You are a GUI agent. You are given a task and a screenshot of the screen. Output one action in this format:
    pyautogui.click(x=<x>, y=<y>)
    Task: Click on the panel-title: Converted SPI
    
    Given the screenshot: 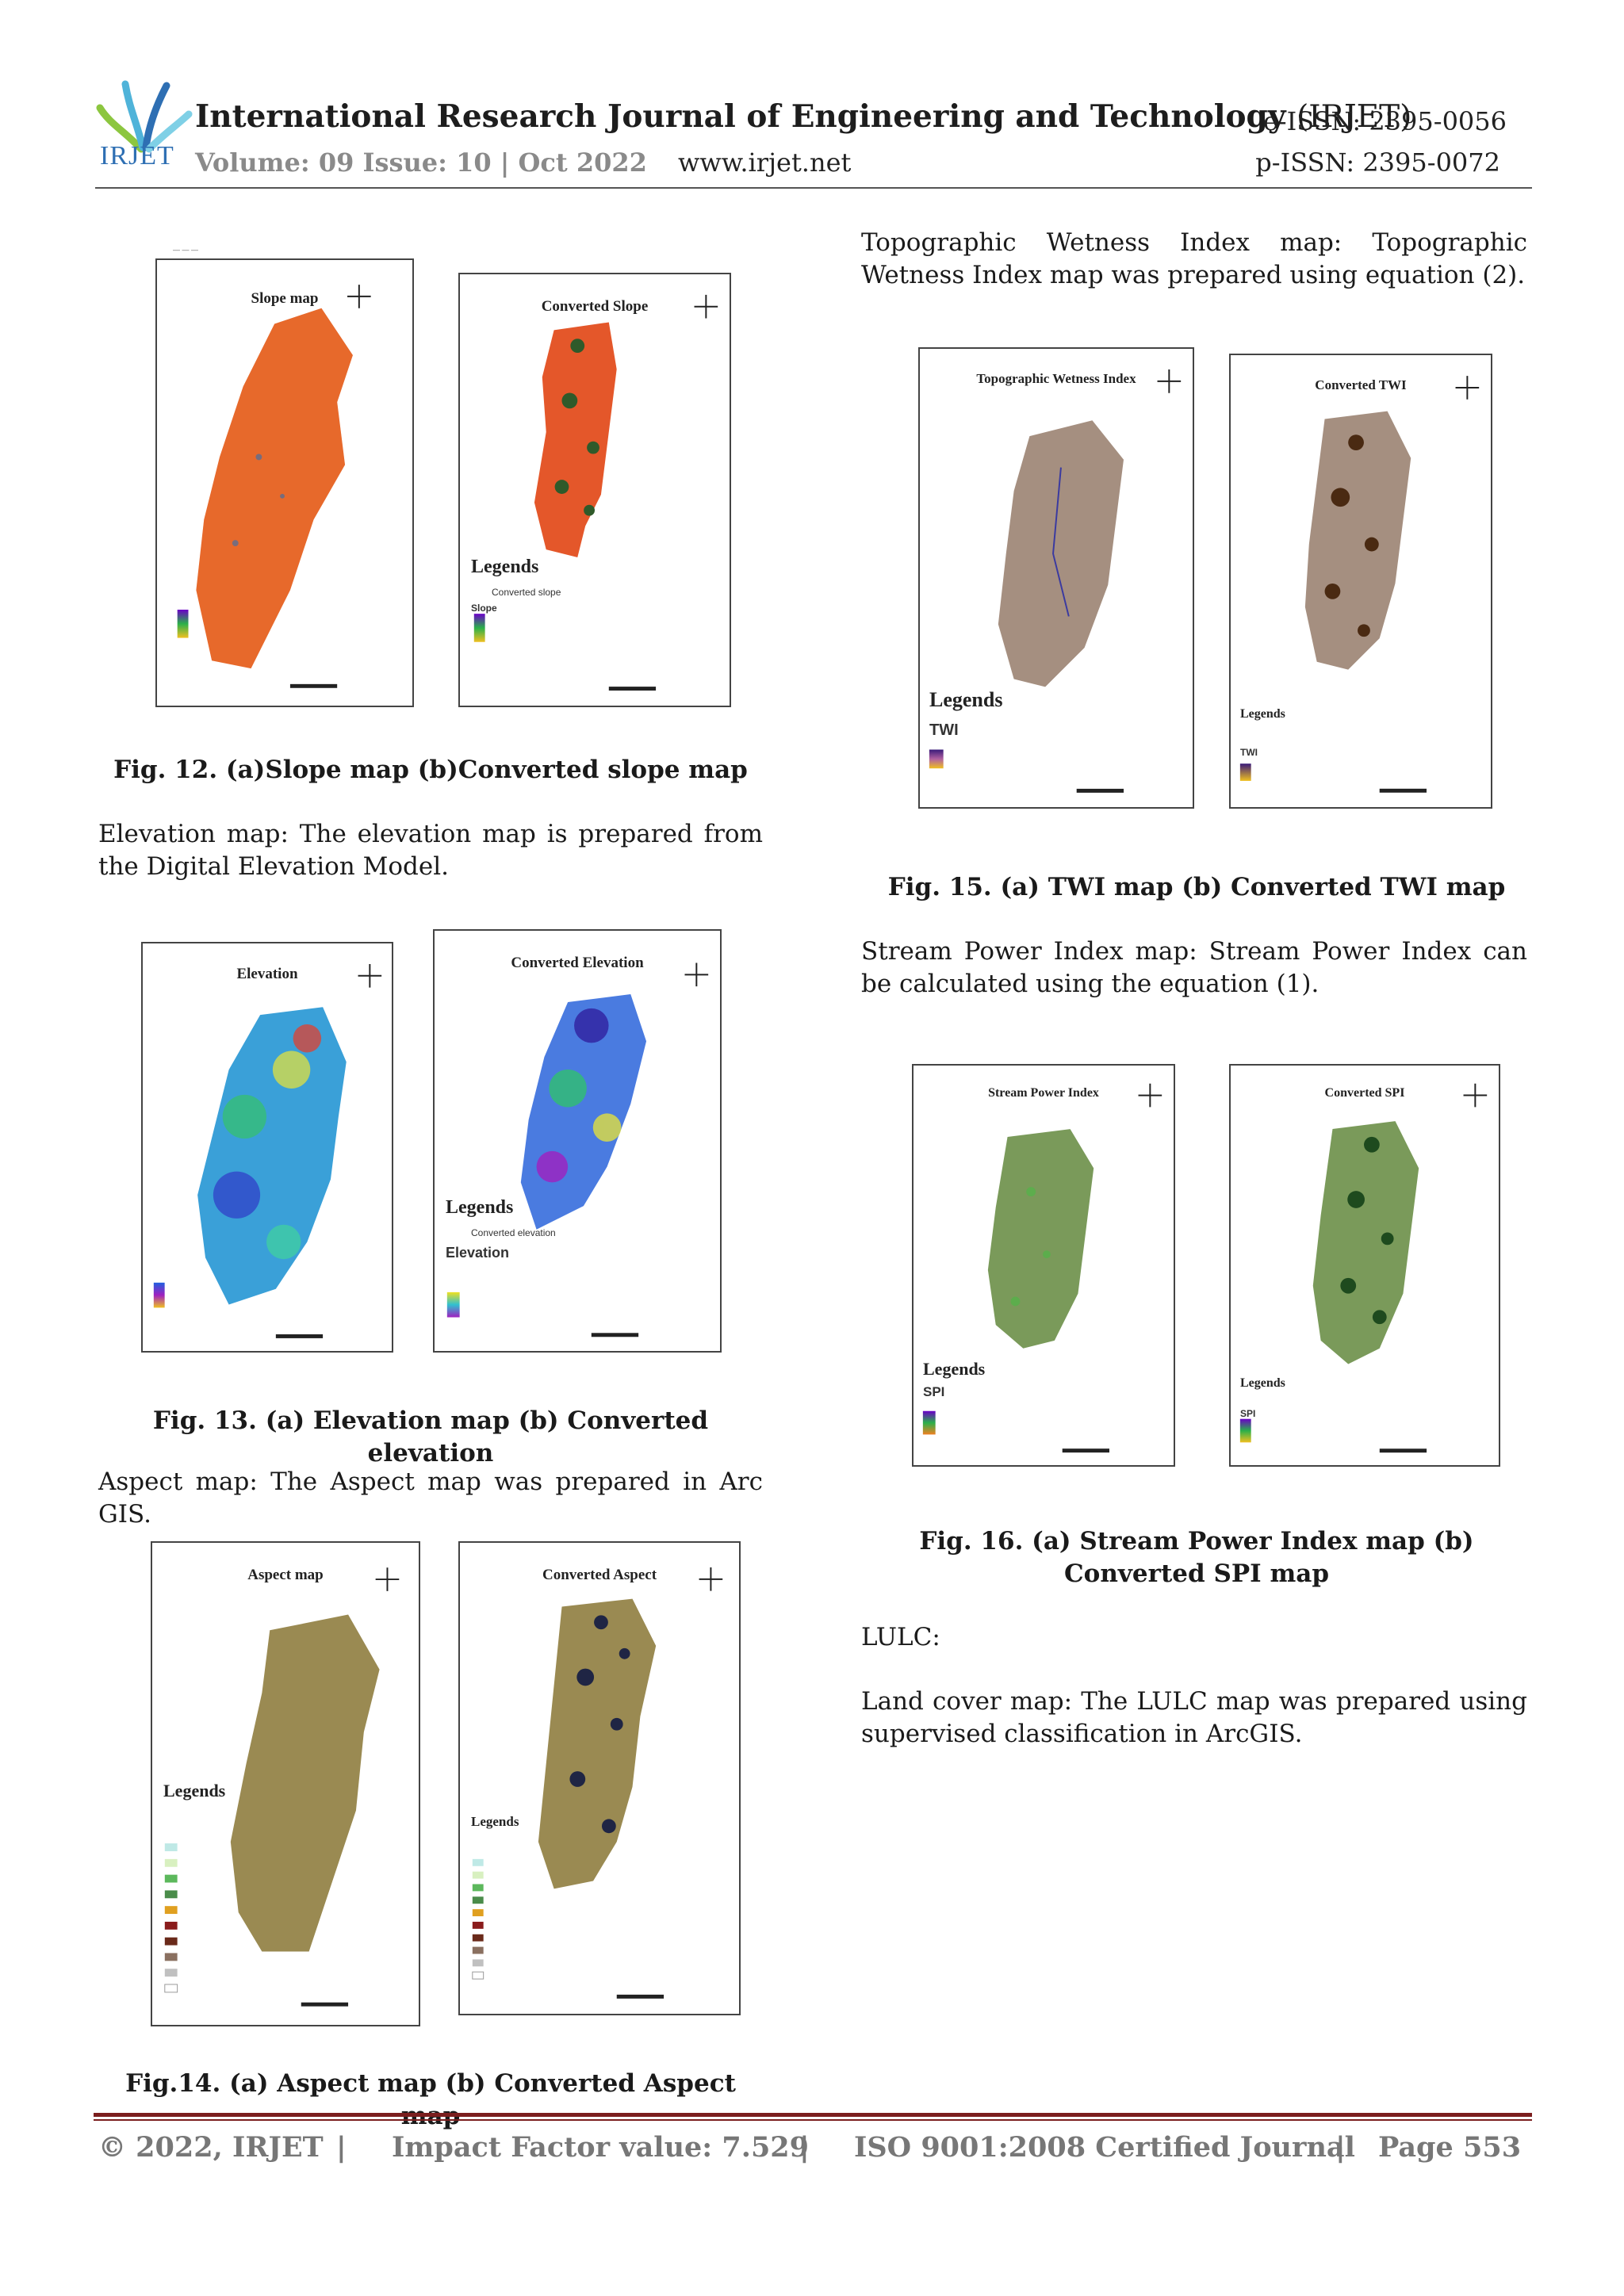 What is the action you would take?
    pyautogui.click(x=1364, y=1093)
    